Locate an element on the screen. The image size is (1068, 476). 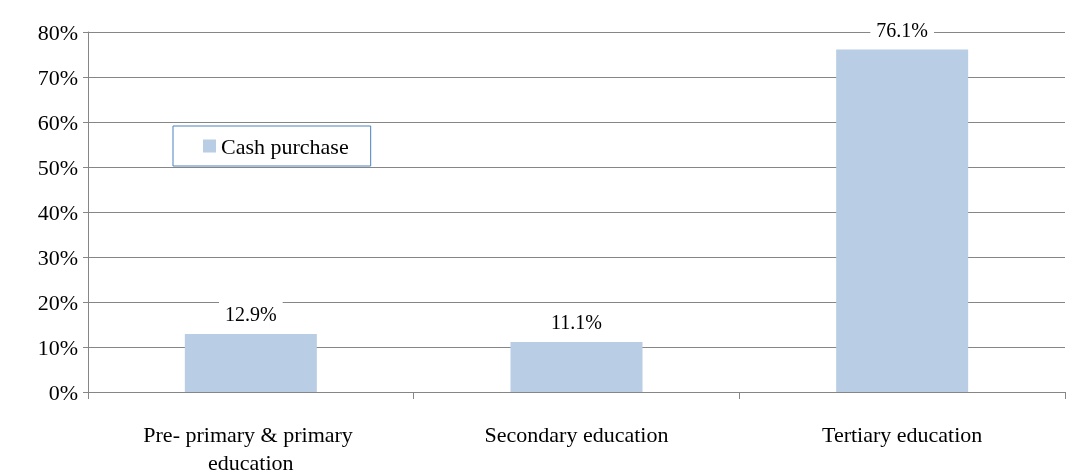
x-tick-label: Secondary education is located at coordinates (576, 434).